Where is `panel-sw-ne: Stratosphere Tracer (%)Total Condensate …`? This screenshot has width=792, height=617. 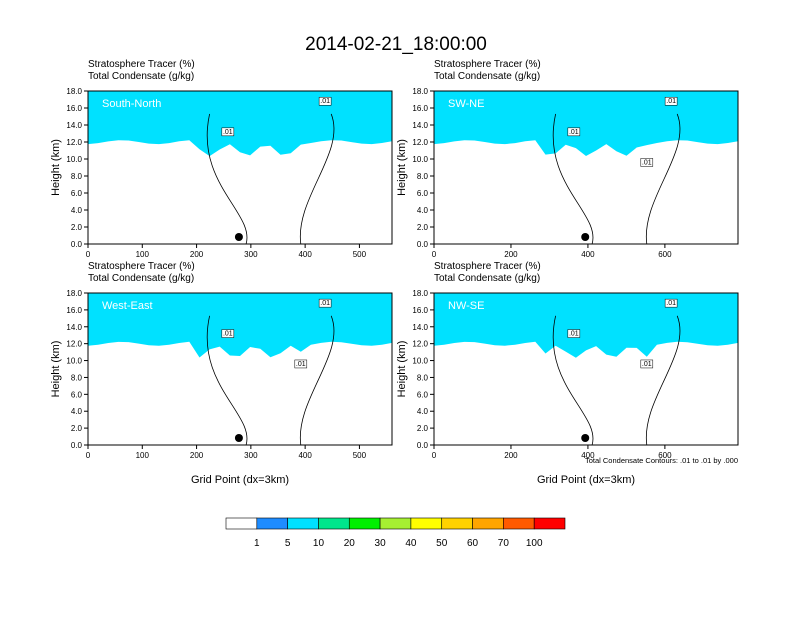
panel-sw-ne: Stratosphere Tracer (%)Total Condensate … is located at coordinates (567, 159).